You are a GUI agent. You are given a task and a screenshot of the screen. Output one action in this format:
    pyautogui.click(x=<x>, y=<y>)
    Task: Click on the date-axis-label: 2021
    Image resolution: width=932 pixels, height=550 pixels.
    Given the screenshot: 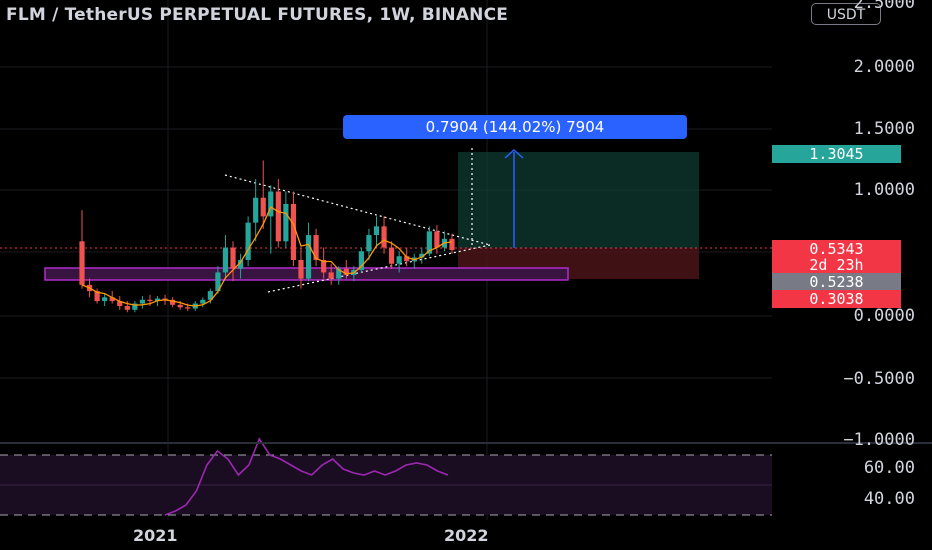 What is the action you would take?
    pyautogui.click(x=155, y=535)
    